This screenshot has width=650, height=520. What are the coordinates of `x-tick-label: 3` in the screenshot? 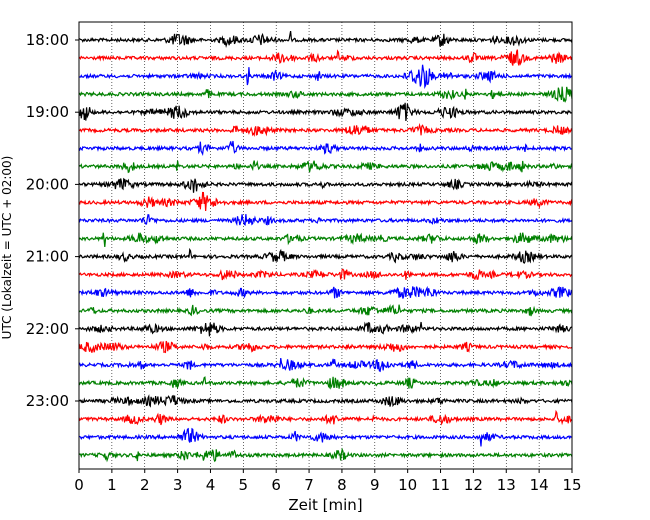 It's located at (178, 485).